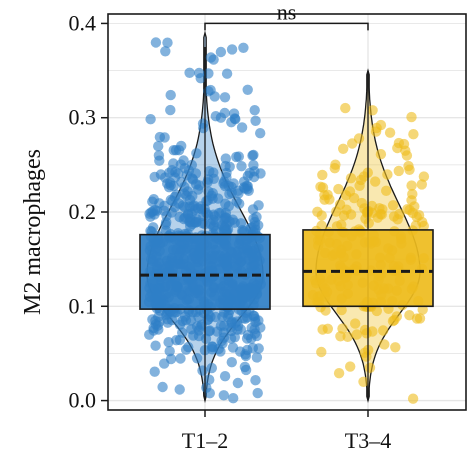 The image size is (474, 474). I want to click on x-tick-label: T3–4, so click(368, 440).